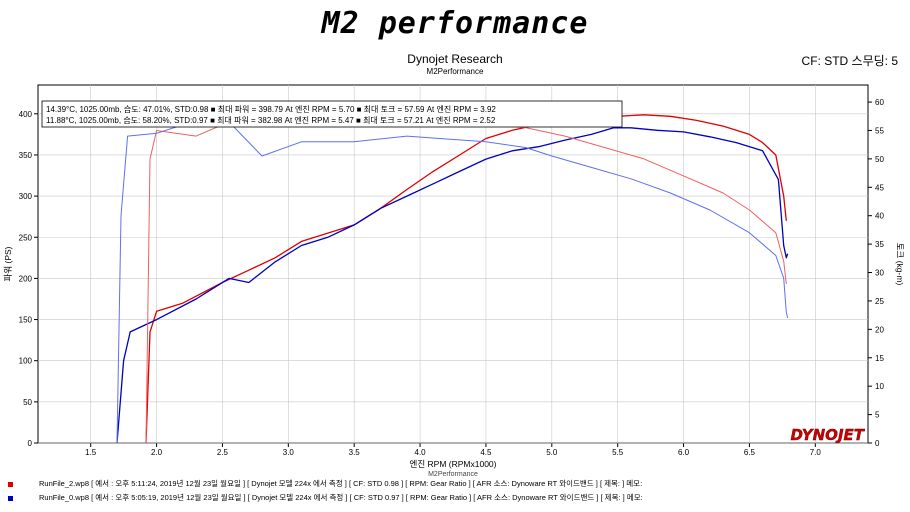  I want to click on y-left-tick-label: 300, so click(26, 196).